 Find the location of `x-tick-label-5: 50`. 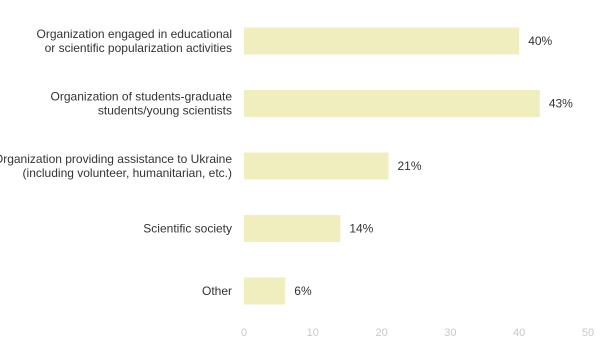

x-tick-label-5: 50 is located at coordinates (588, 332).